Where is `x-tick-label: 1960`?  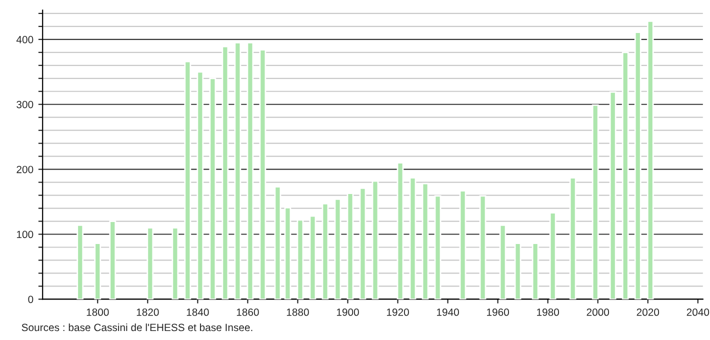 x-tick-label: 1960 is located at coordinates (498, 312).